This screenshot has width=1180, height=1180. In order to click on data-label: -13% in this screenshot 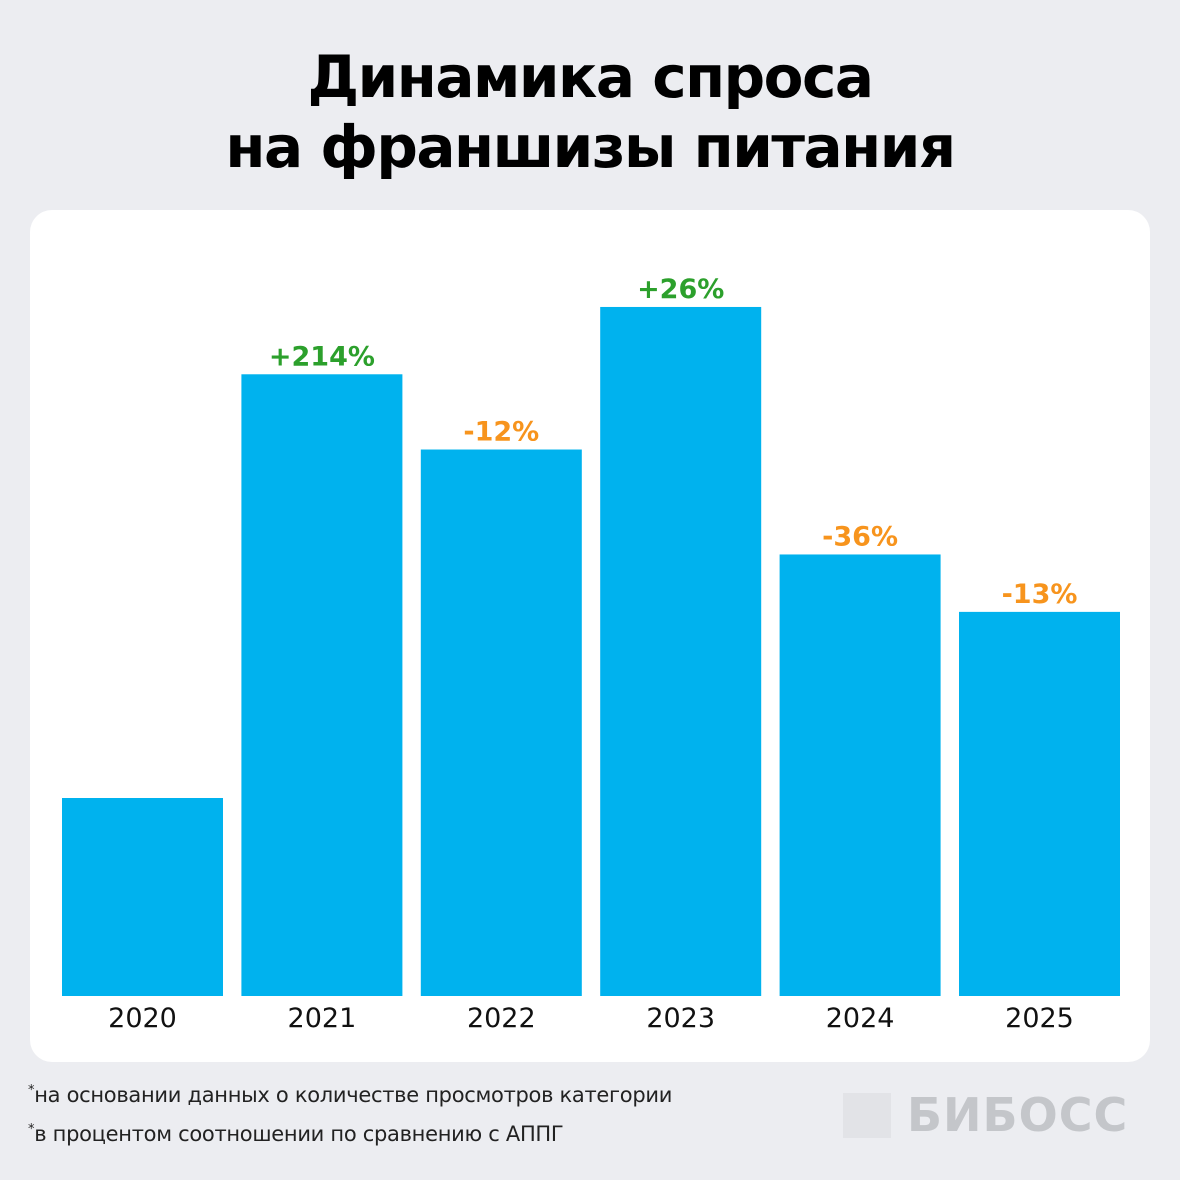, I will do `click(1040, 594)`.